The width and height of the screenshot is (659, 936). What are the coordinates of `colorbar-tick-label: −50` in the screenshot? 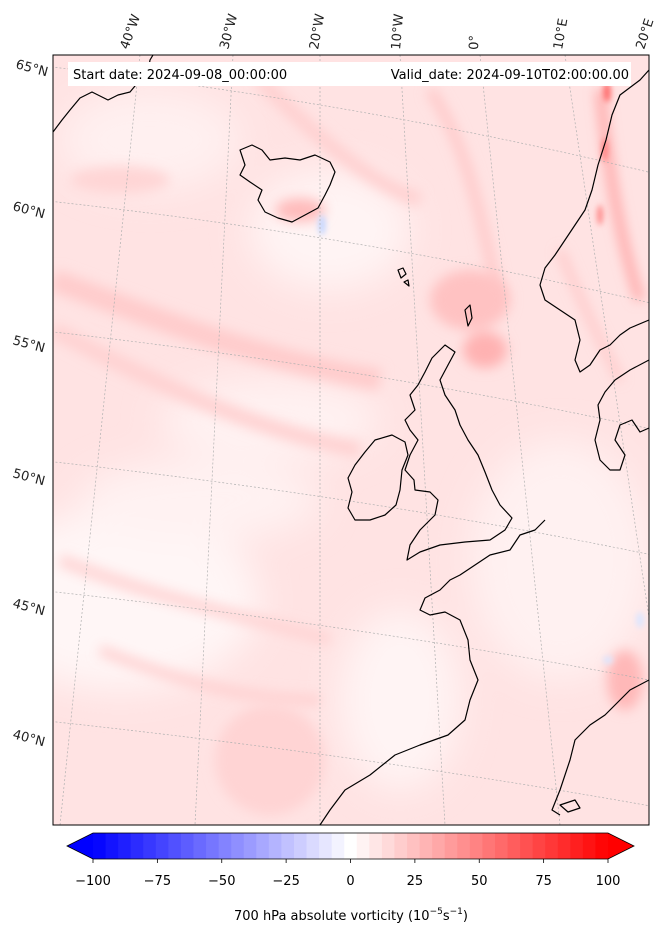 It's located at (221, 881).